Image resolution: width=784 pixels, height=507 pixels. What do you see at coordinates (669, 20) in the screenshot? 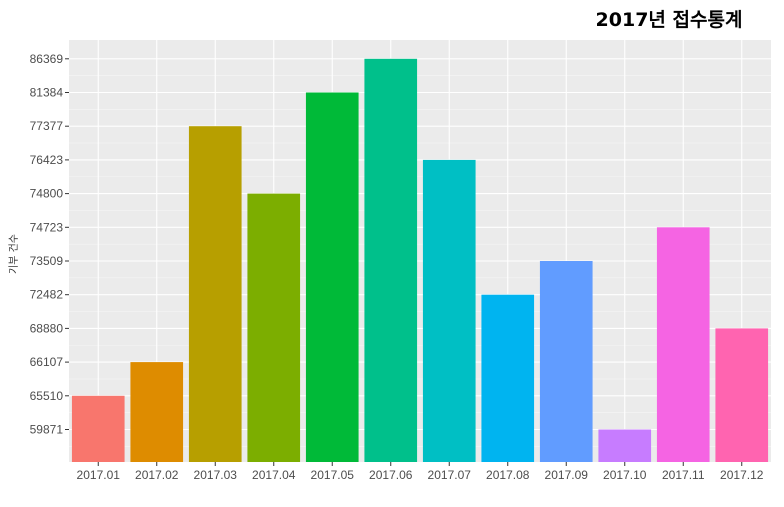
I see `chart-title: 2017년 접수통계` at bounding box center [669, 20].